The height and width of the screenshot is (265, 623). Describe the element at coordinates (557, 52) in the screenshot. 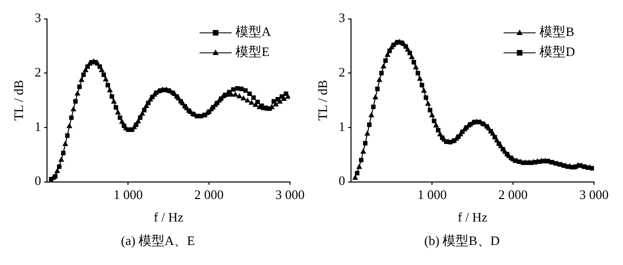

I see `legend-label: 模型D` at that location.